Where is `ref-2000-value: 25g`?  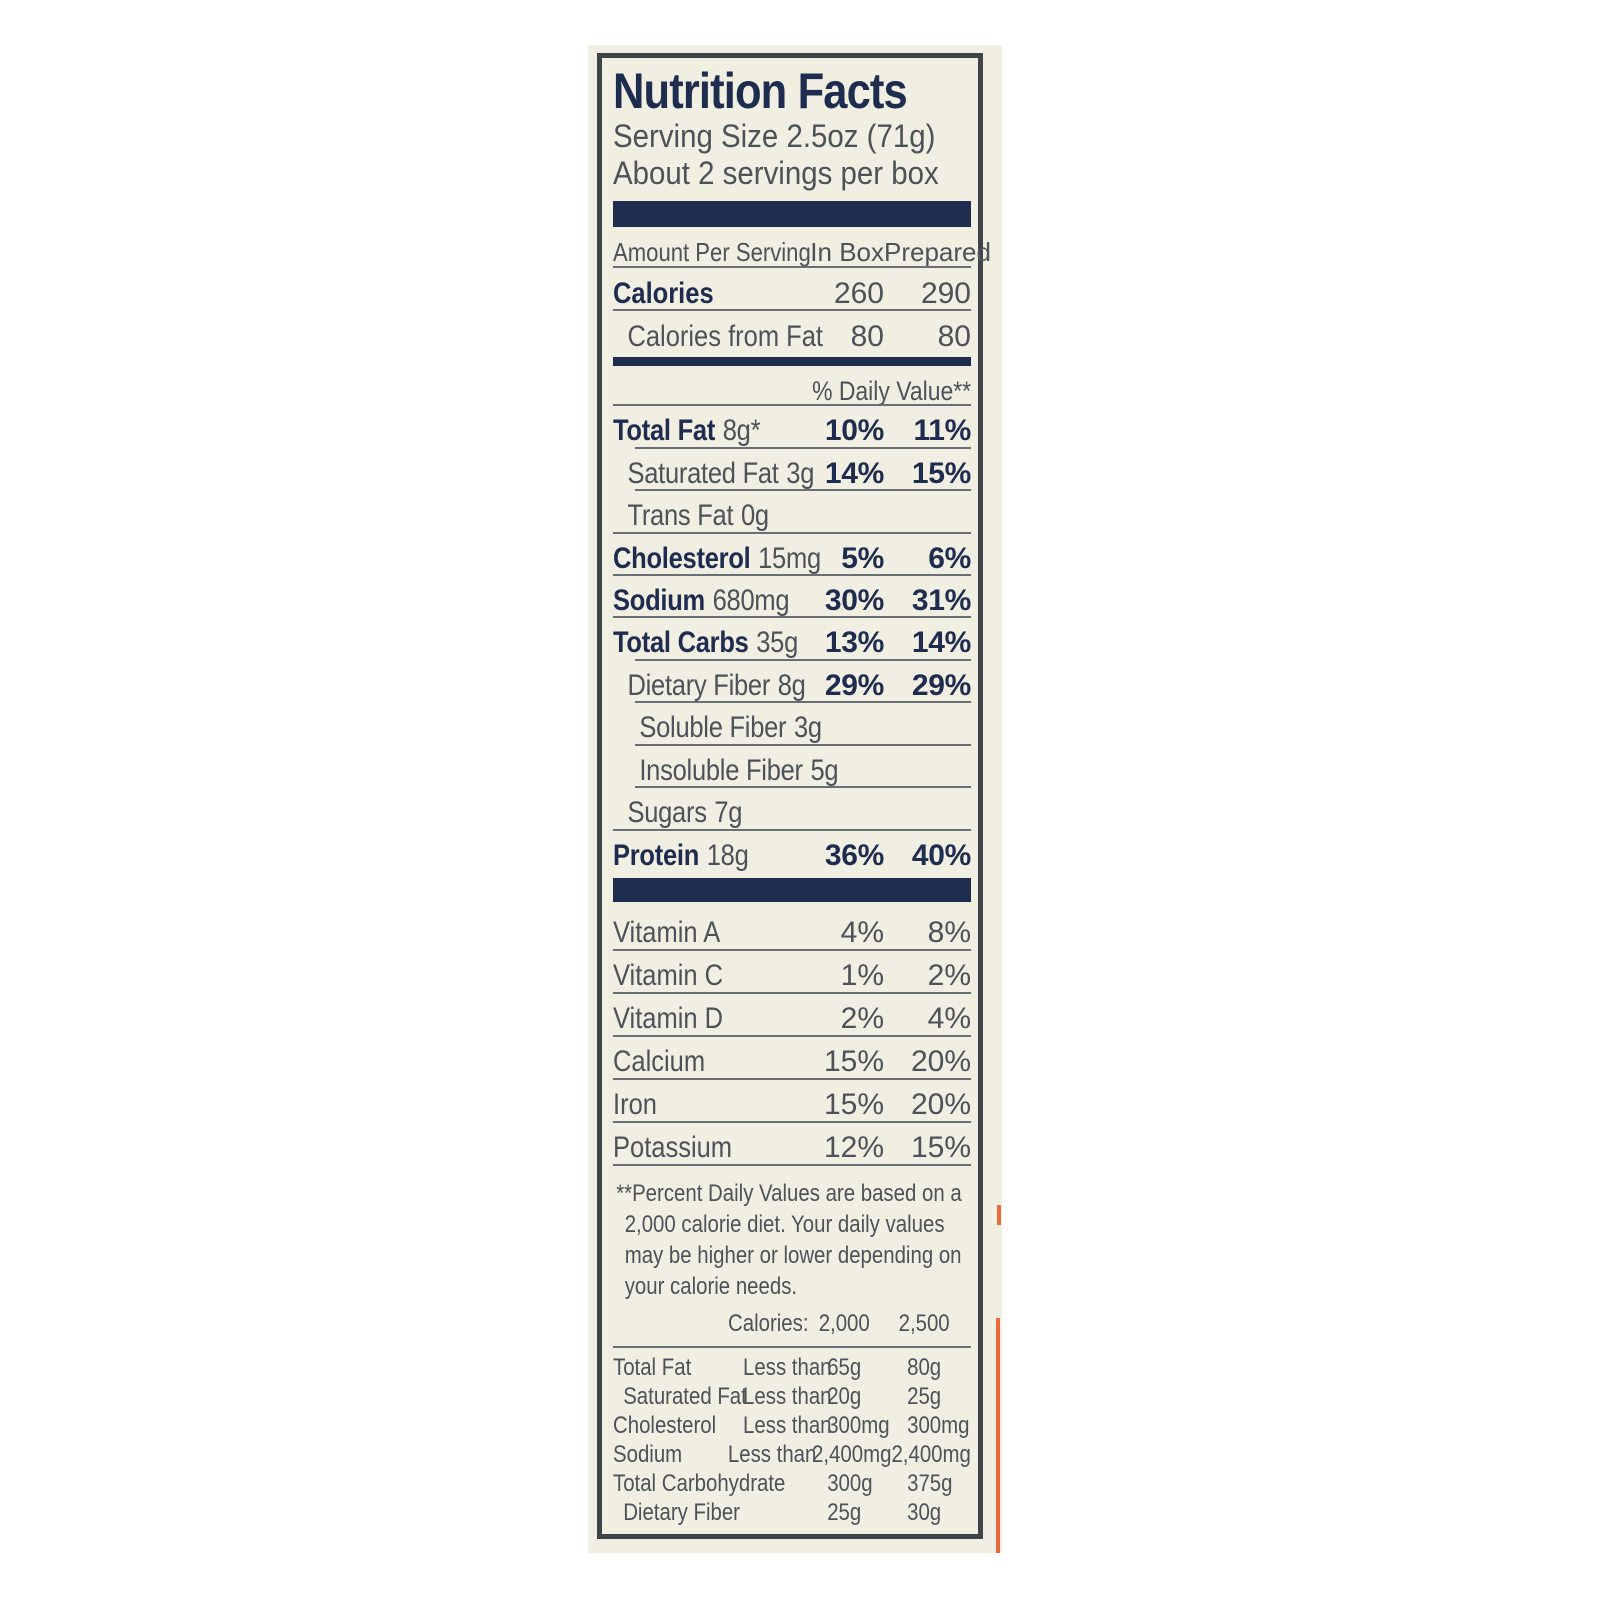
ref-2000-value: 25g is located at coordinates (844, 1512).